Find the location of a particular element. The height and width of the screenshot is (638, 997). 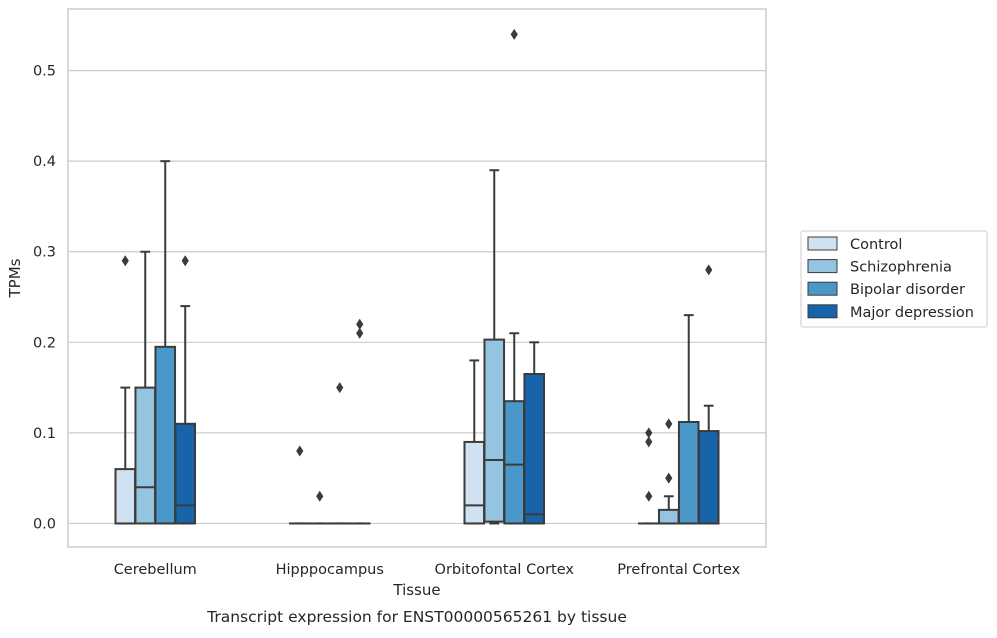

legend-label: Bipolar disorder is located at coordinates (907, 290).